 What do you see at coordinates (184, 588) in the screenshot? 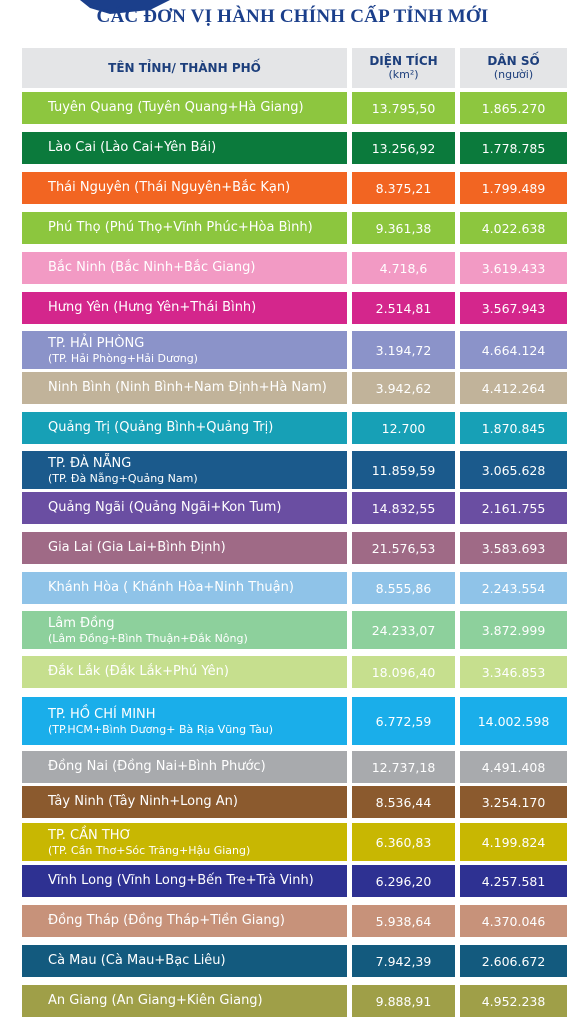
I see `province-name-cell: Khánh Hòa ( Khánh Hòa+Ninh Thuận)` at bounding box center [184, 588].